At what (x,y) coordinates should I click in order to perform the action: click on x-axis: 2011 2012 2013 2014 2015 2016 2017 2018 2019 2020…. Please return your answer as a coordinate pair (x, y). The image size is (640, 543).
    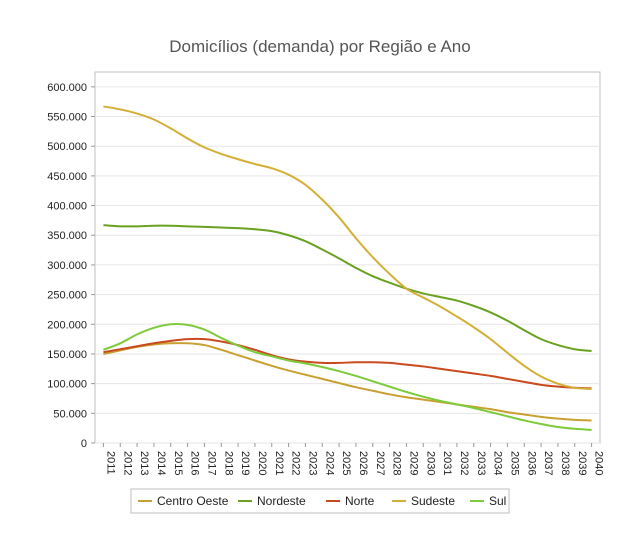
    Looking at the image, I should click on (353, 459).